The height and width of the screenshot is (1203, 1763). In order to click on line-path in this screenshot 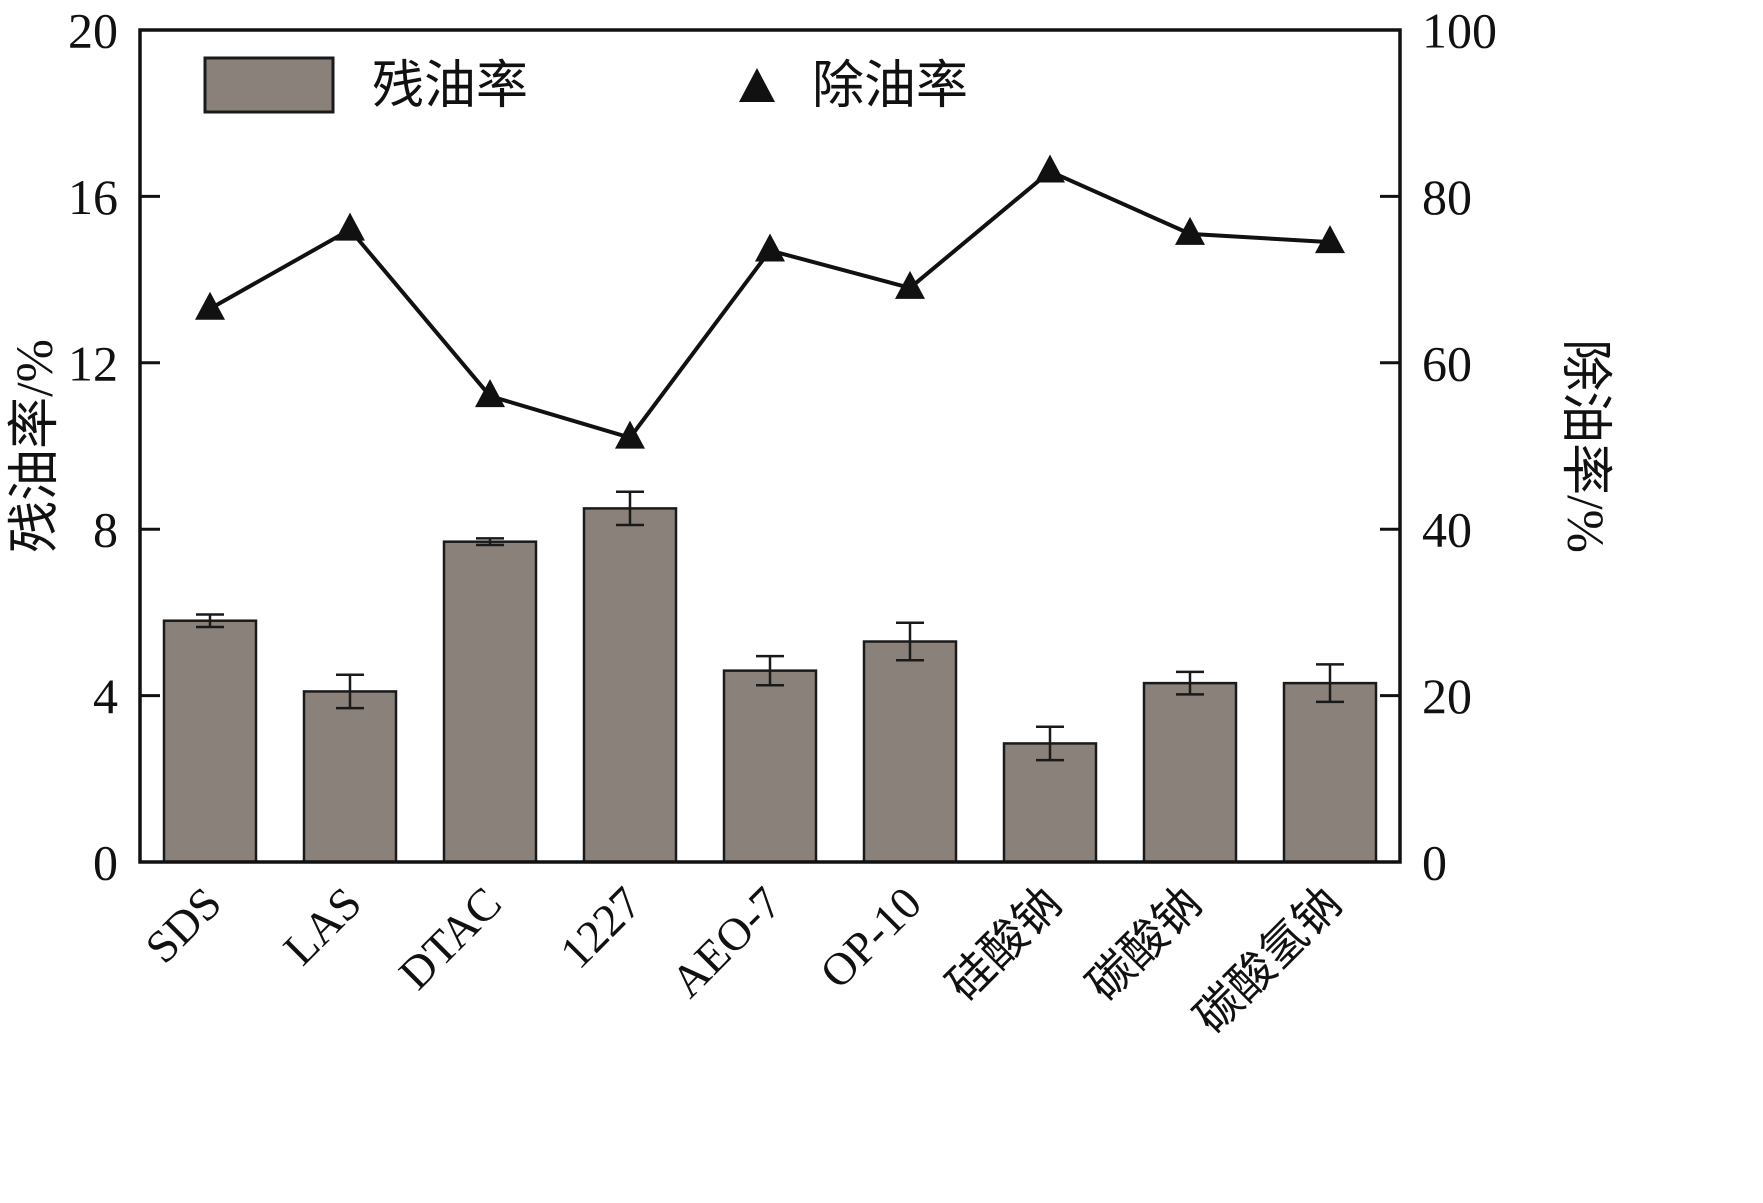, I will do `click(770, 304)`.